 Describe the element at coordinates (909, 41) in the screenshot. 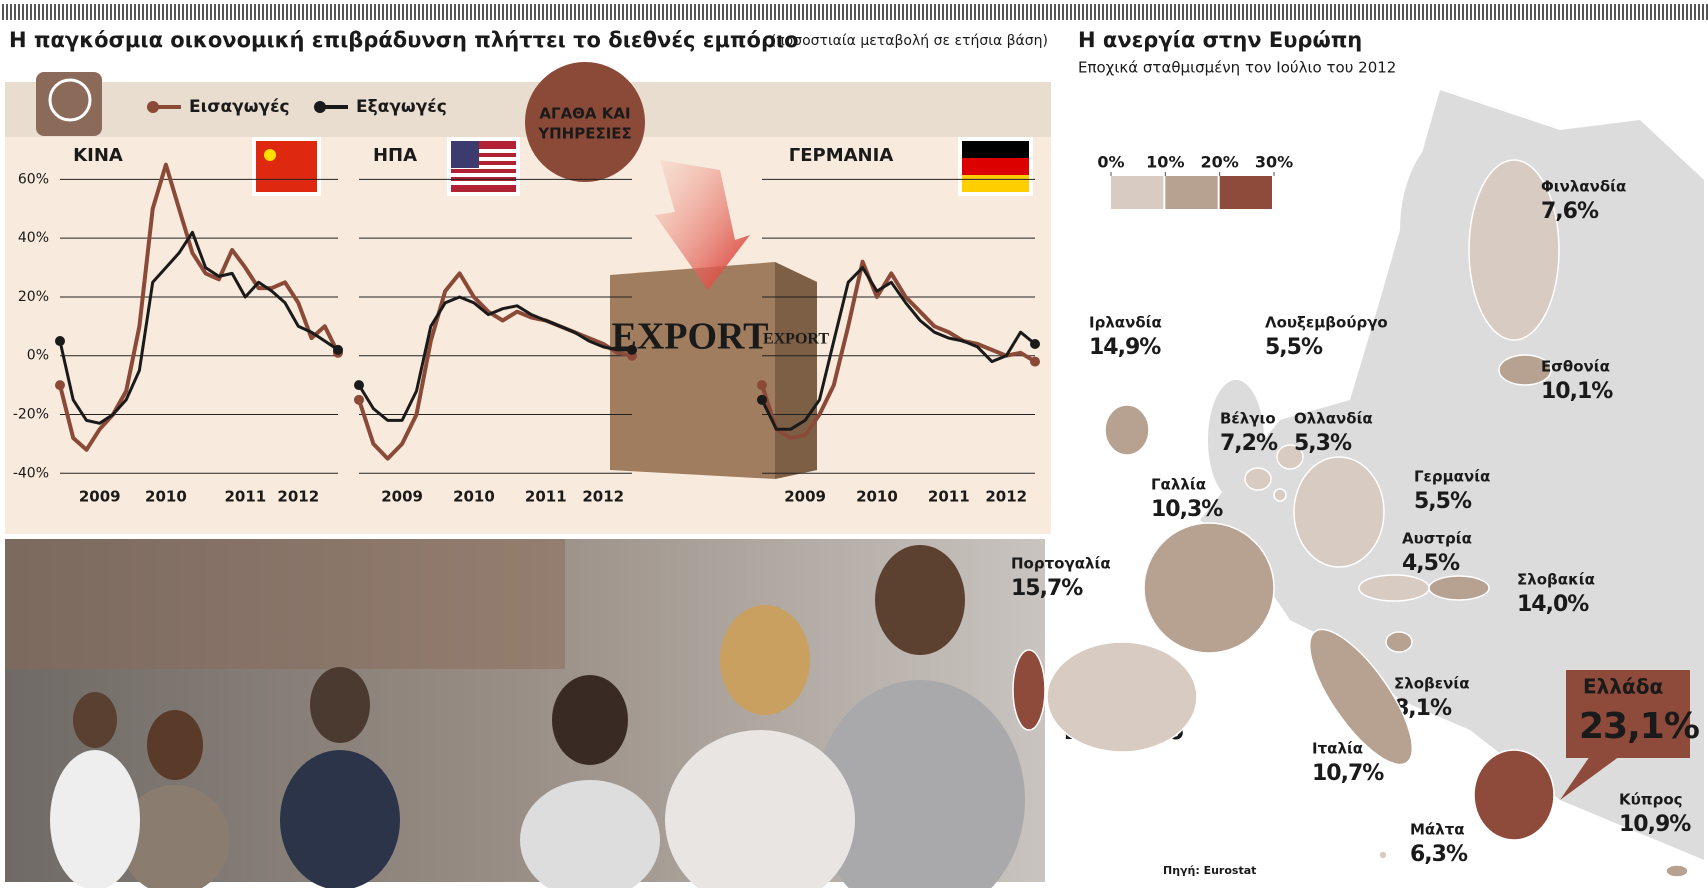

I see `chart-subtitle: (ποσοστιαία μεταβολή σε ετήσια βάση)` at that location.